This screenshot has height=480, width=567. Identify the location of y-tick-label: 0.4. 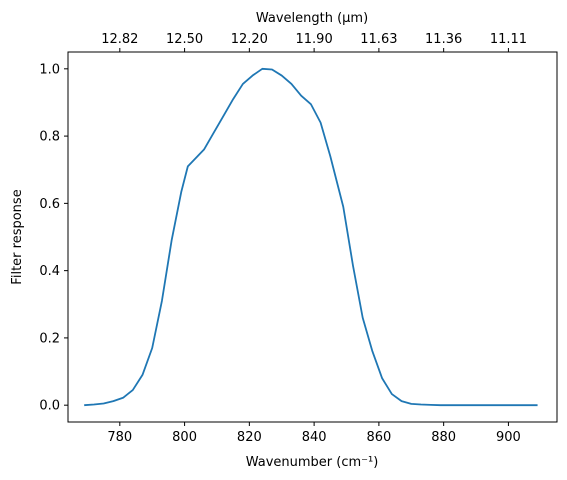
(49, 271).